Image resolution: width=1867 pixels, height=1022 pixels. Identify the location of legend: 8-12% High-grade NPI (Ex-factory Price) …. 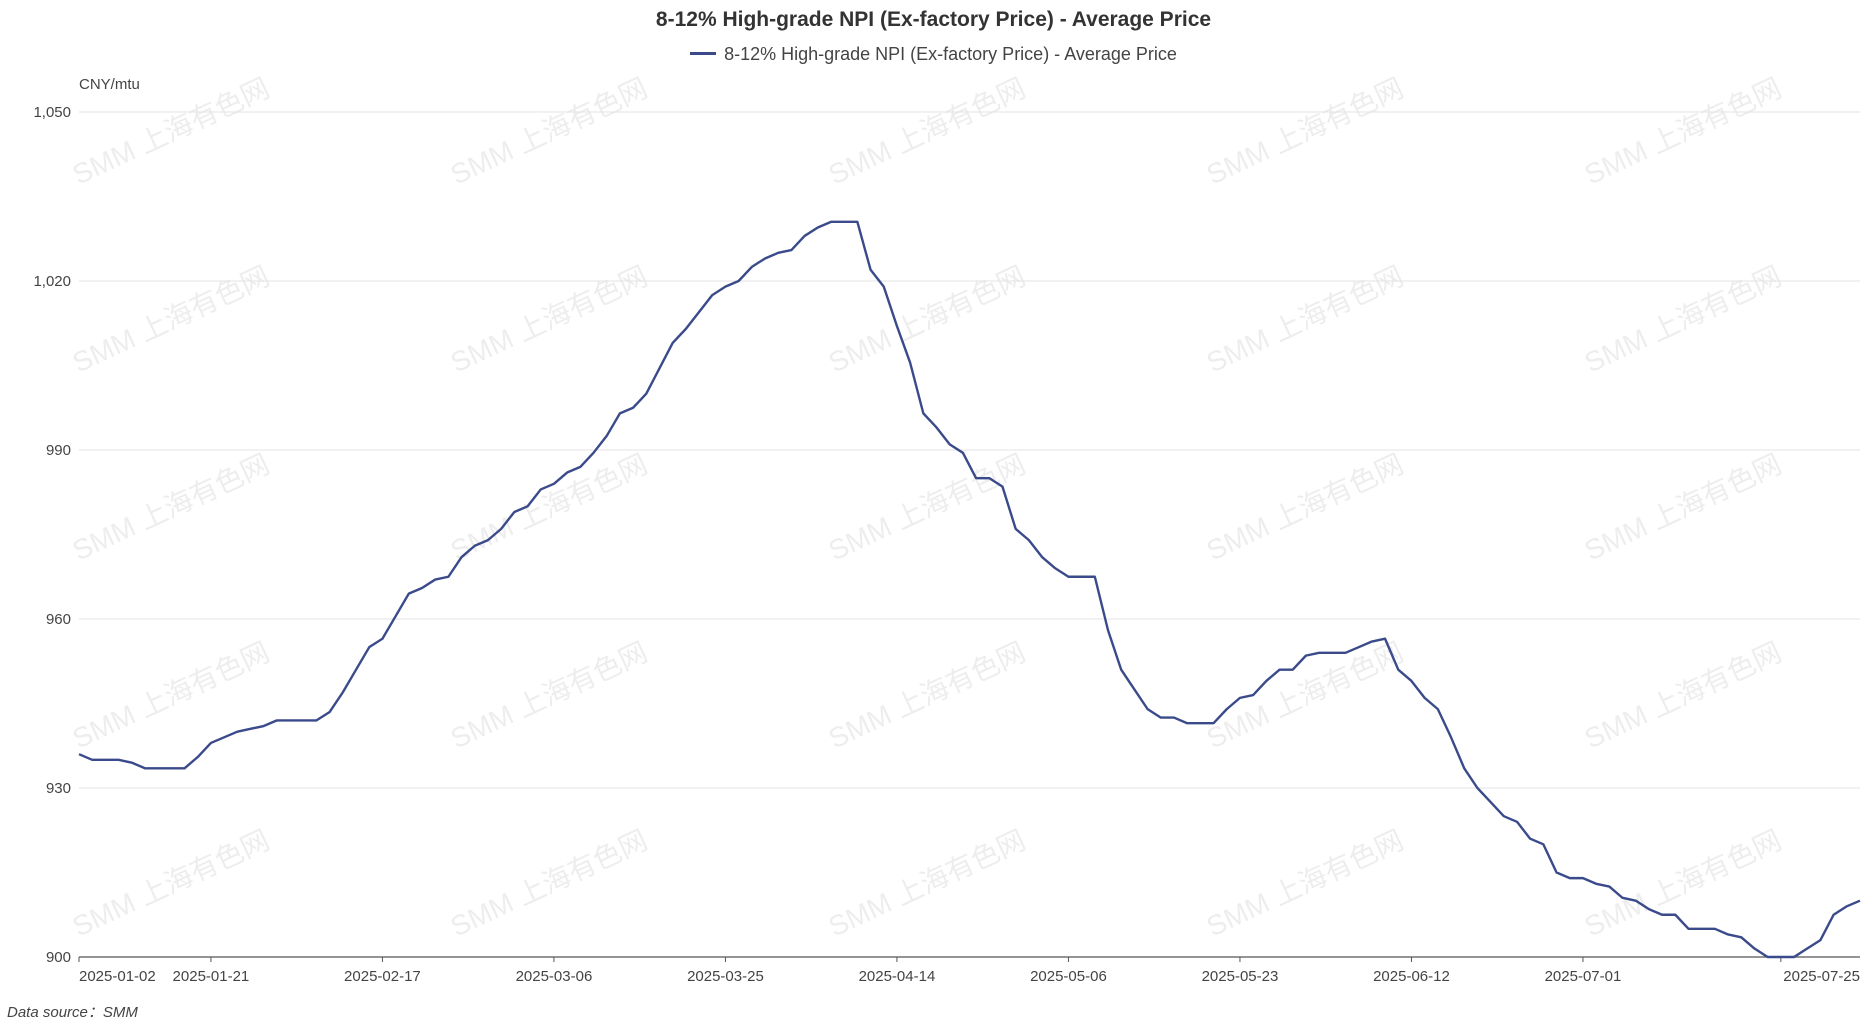
(933, 54).